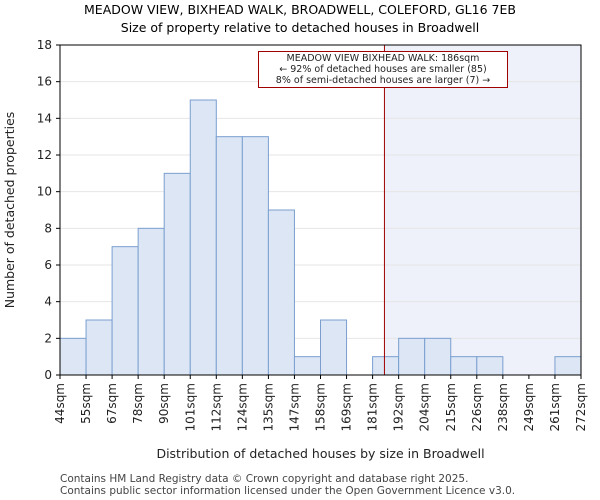 The image size is (600, 500). I want to click on x-tick-label: 169sqm, so click(347, 407).